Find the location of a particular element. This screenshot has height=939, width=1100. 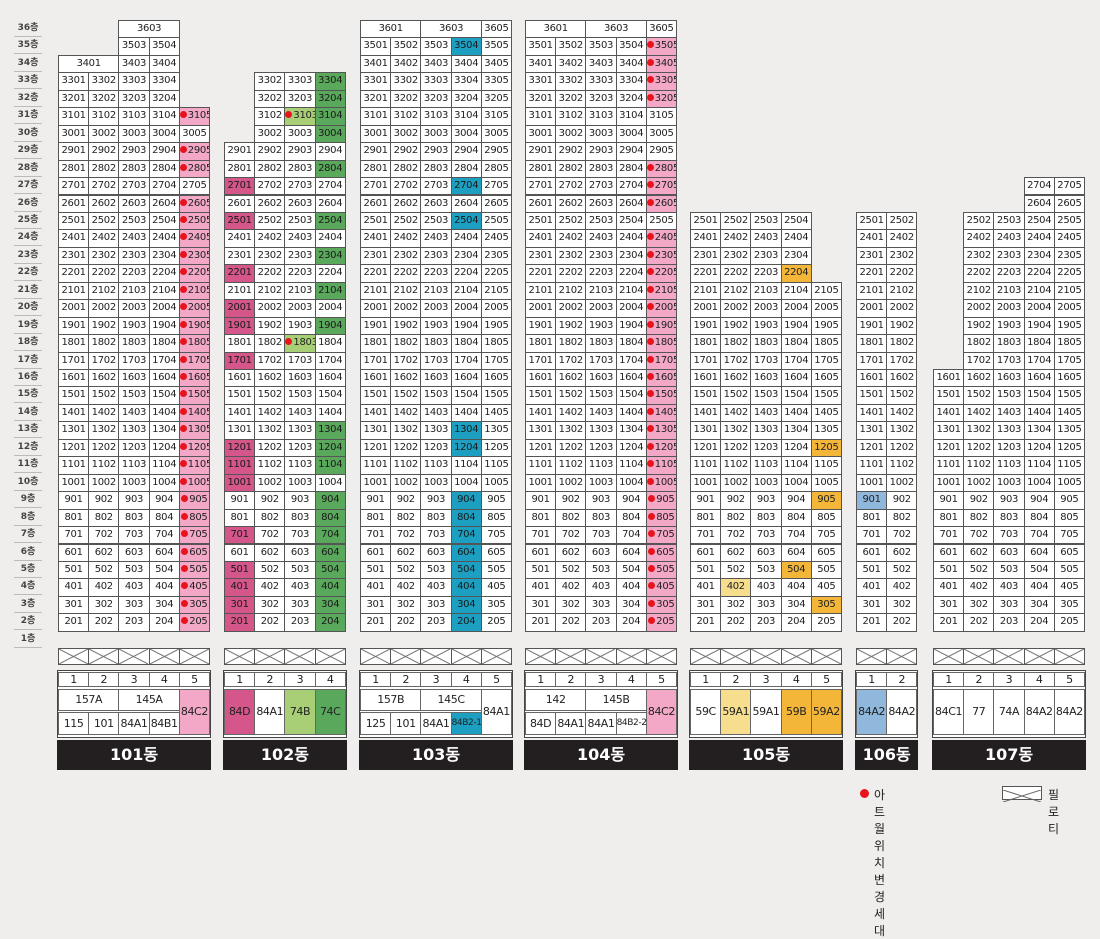

unit-number: 1903 is located at coordinates (1009, 325).